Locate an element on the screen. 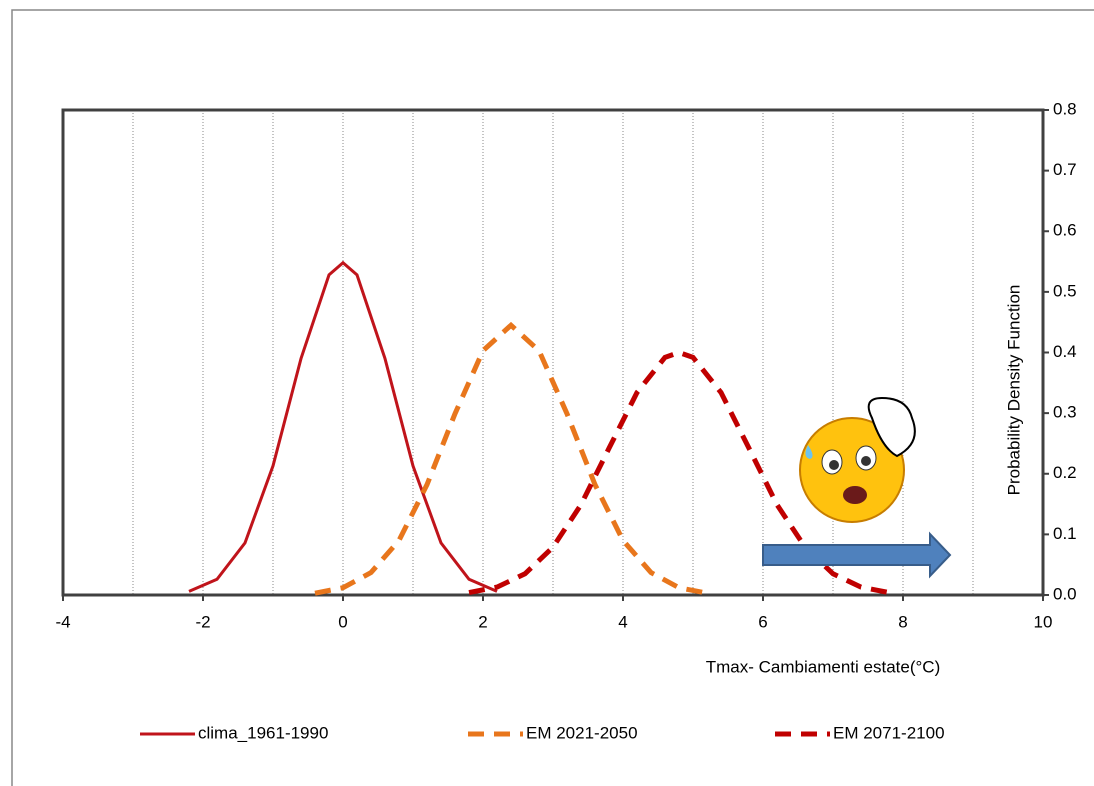 The width and height of the screenshot is (1094, 786). y-tick-label: 0.7 is located at coordinates (1065, 169).